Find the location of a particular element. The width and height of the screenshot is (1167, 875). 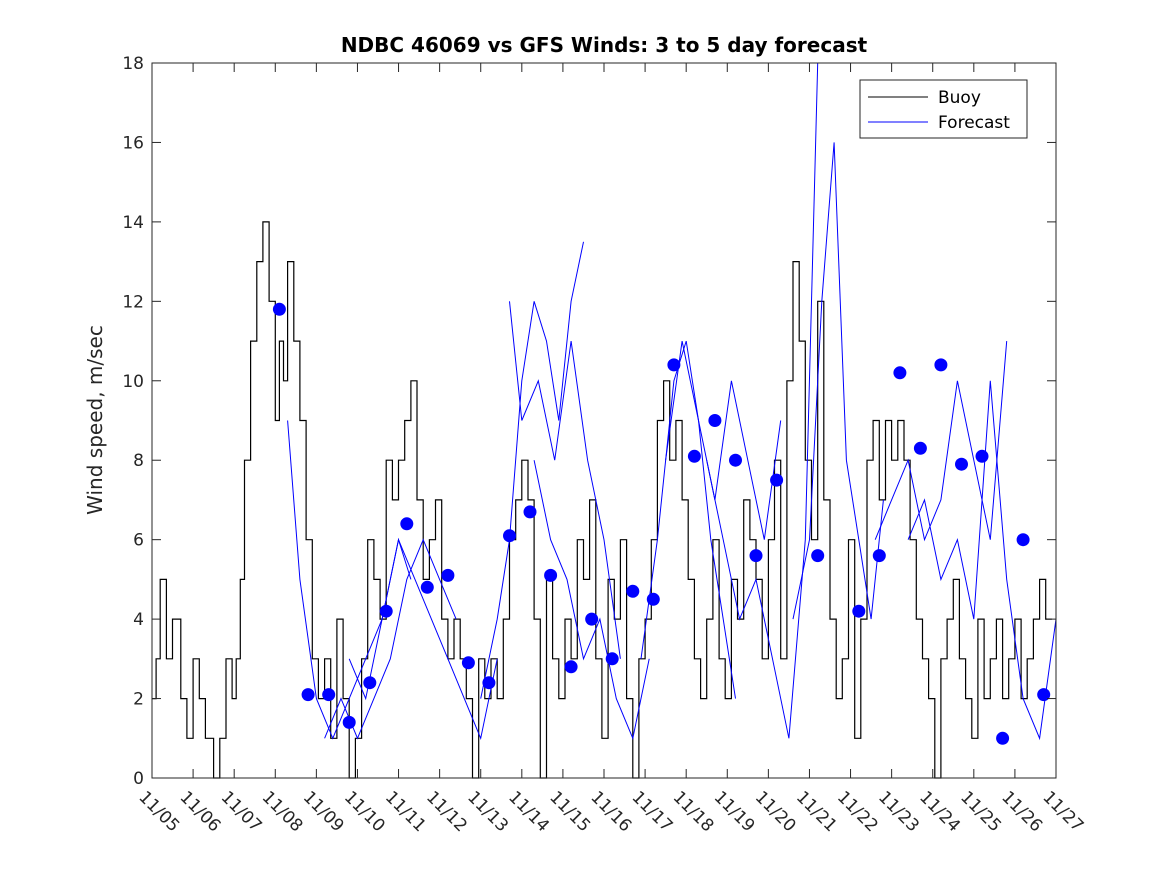

y-tick-label: 12 is located at coordinates (133, 302).